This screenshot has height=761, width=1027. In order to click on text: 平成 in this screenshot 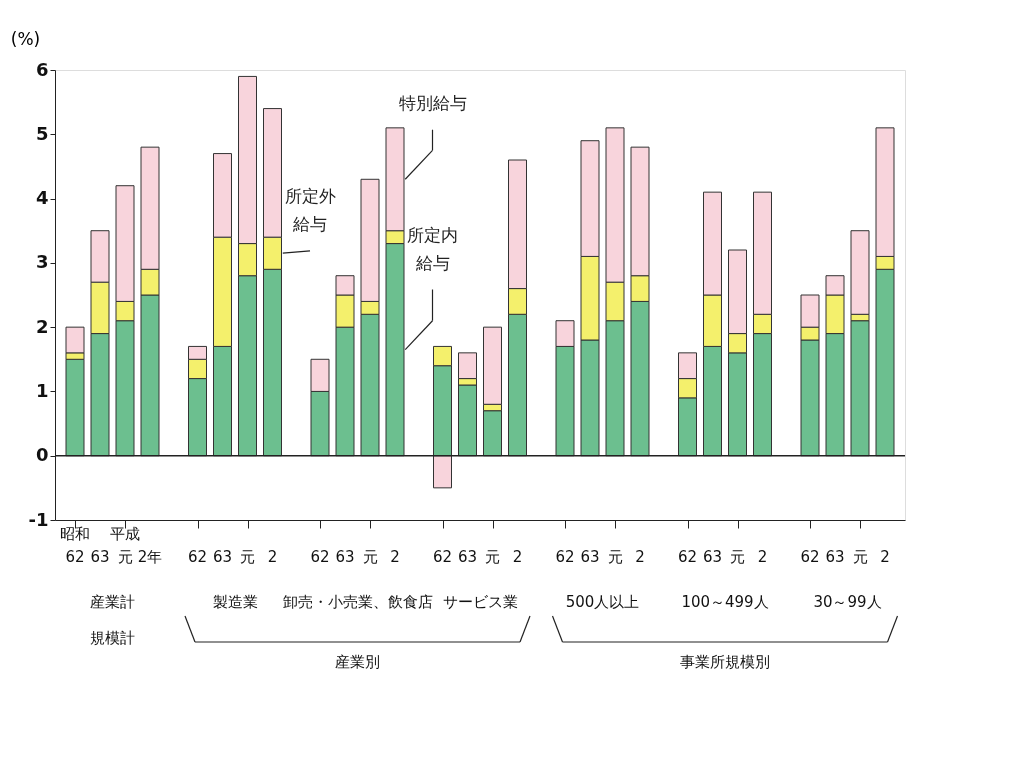, I will do `click(125, 534)`.